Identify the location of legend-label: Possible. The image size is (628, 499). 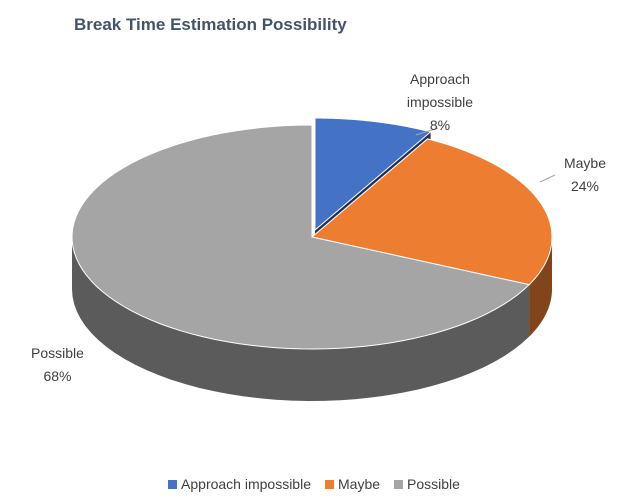
(433, 484).